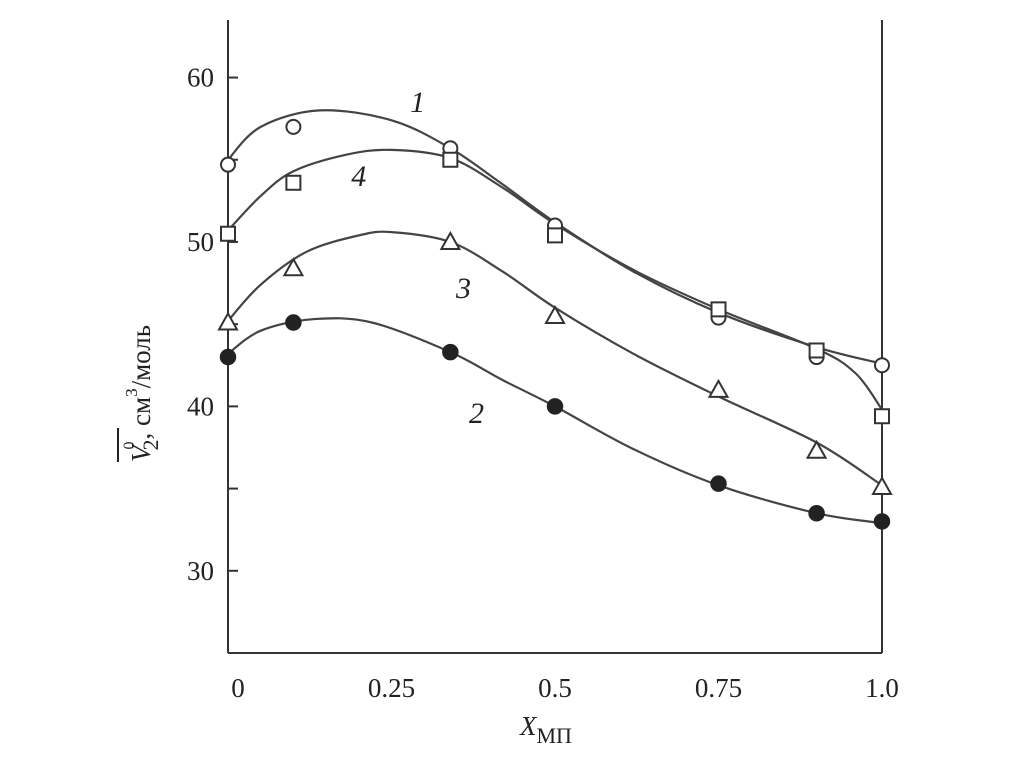  I want to click on y-tick-label: 60, so click(200, 78).